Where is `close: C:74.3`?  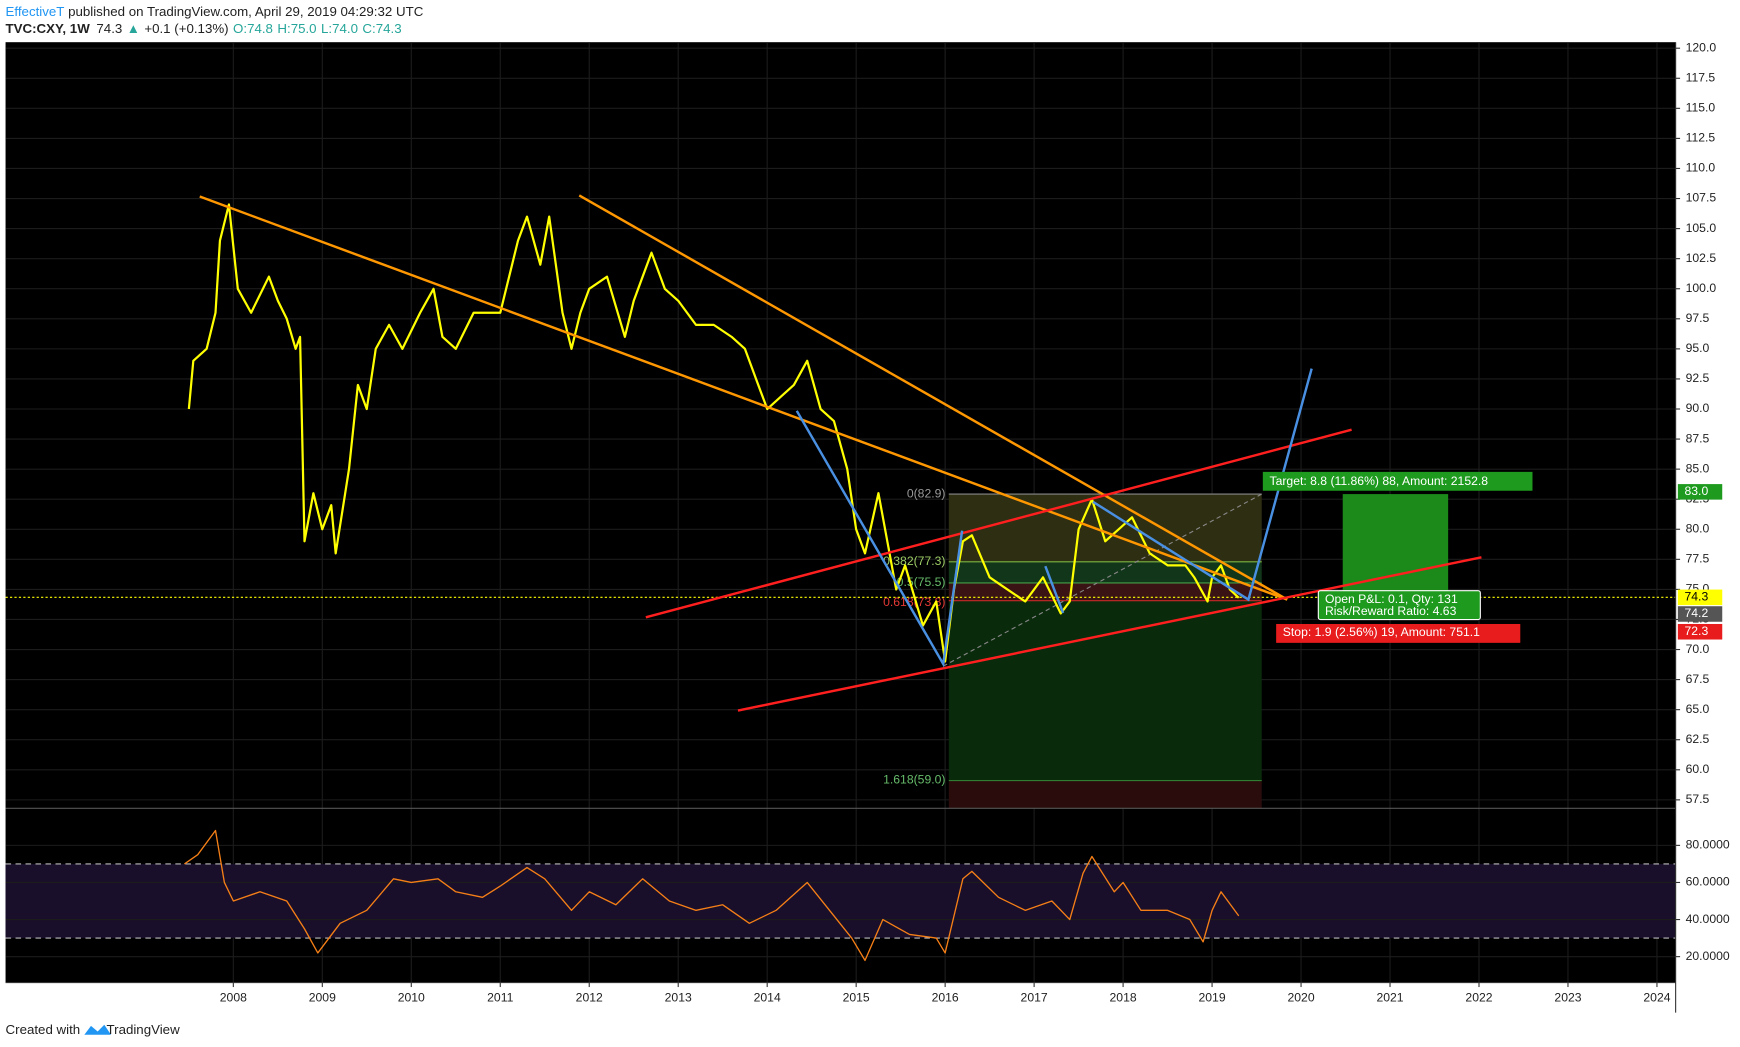 close: C:74.3 is located at coordinates (381, 27).